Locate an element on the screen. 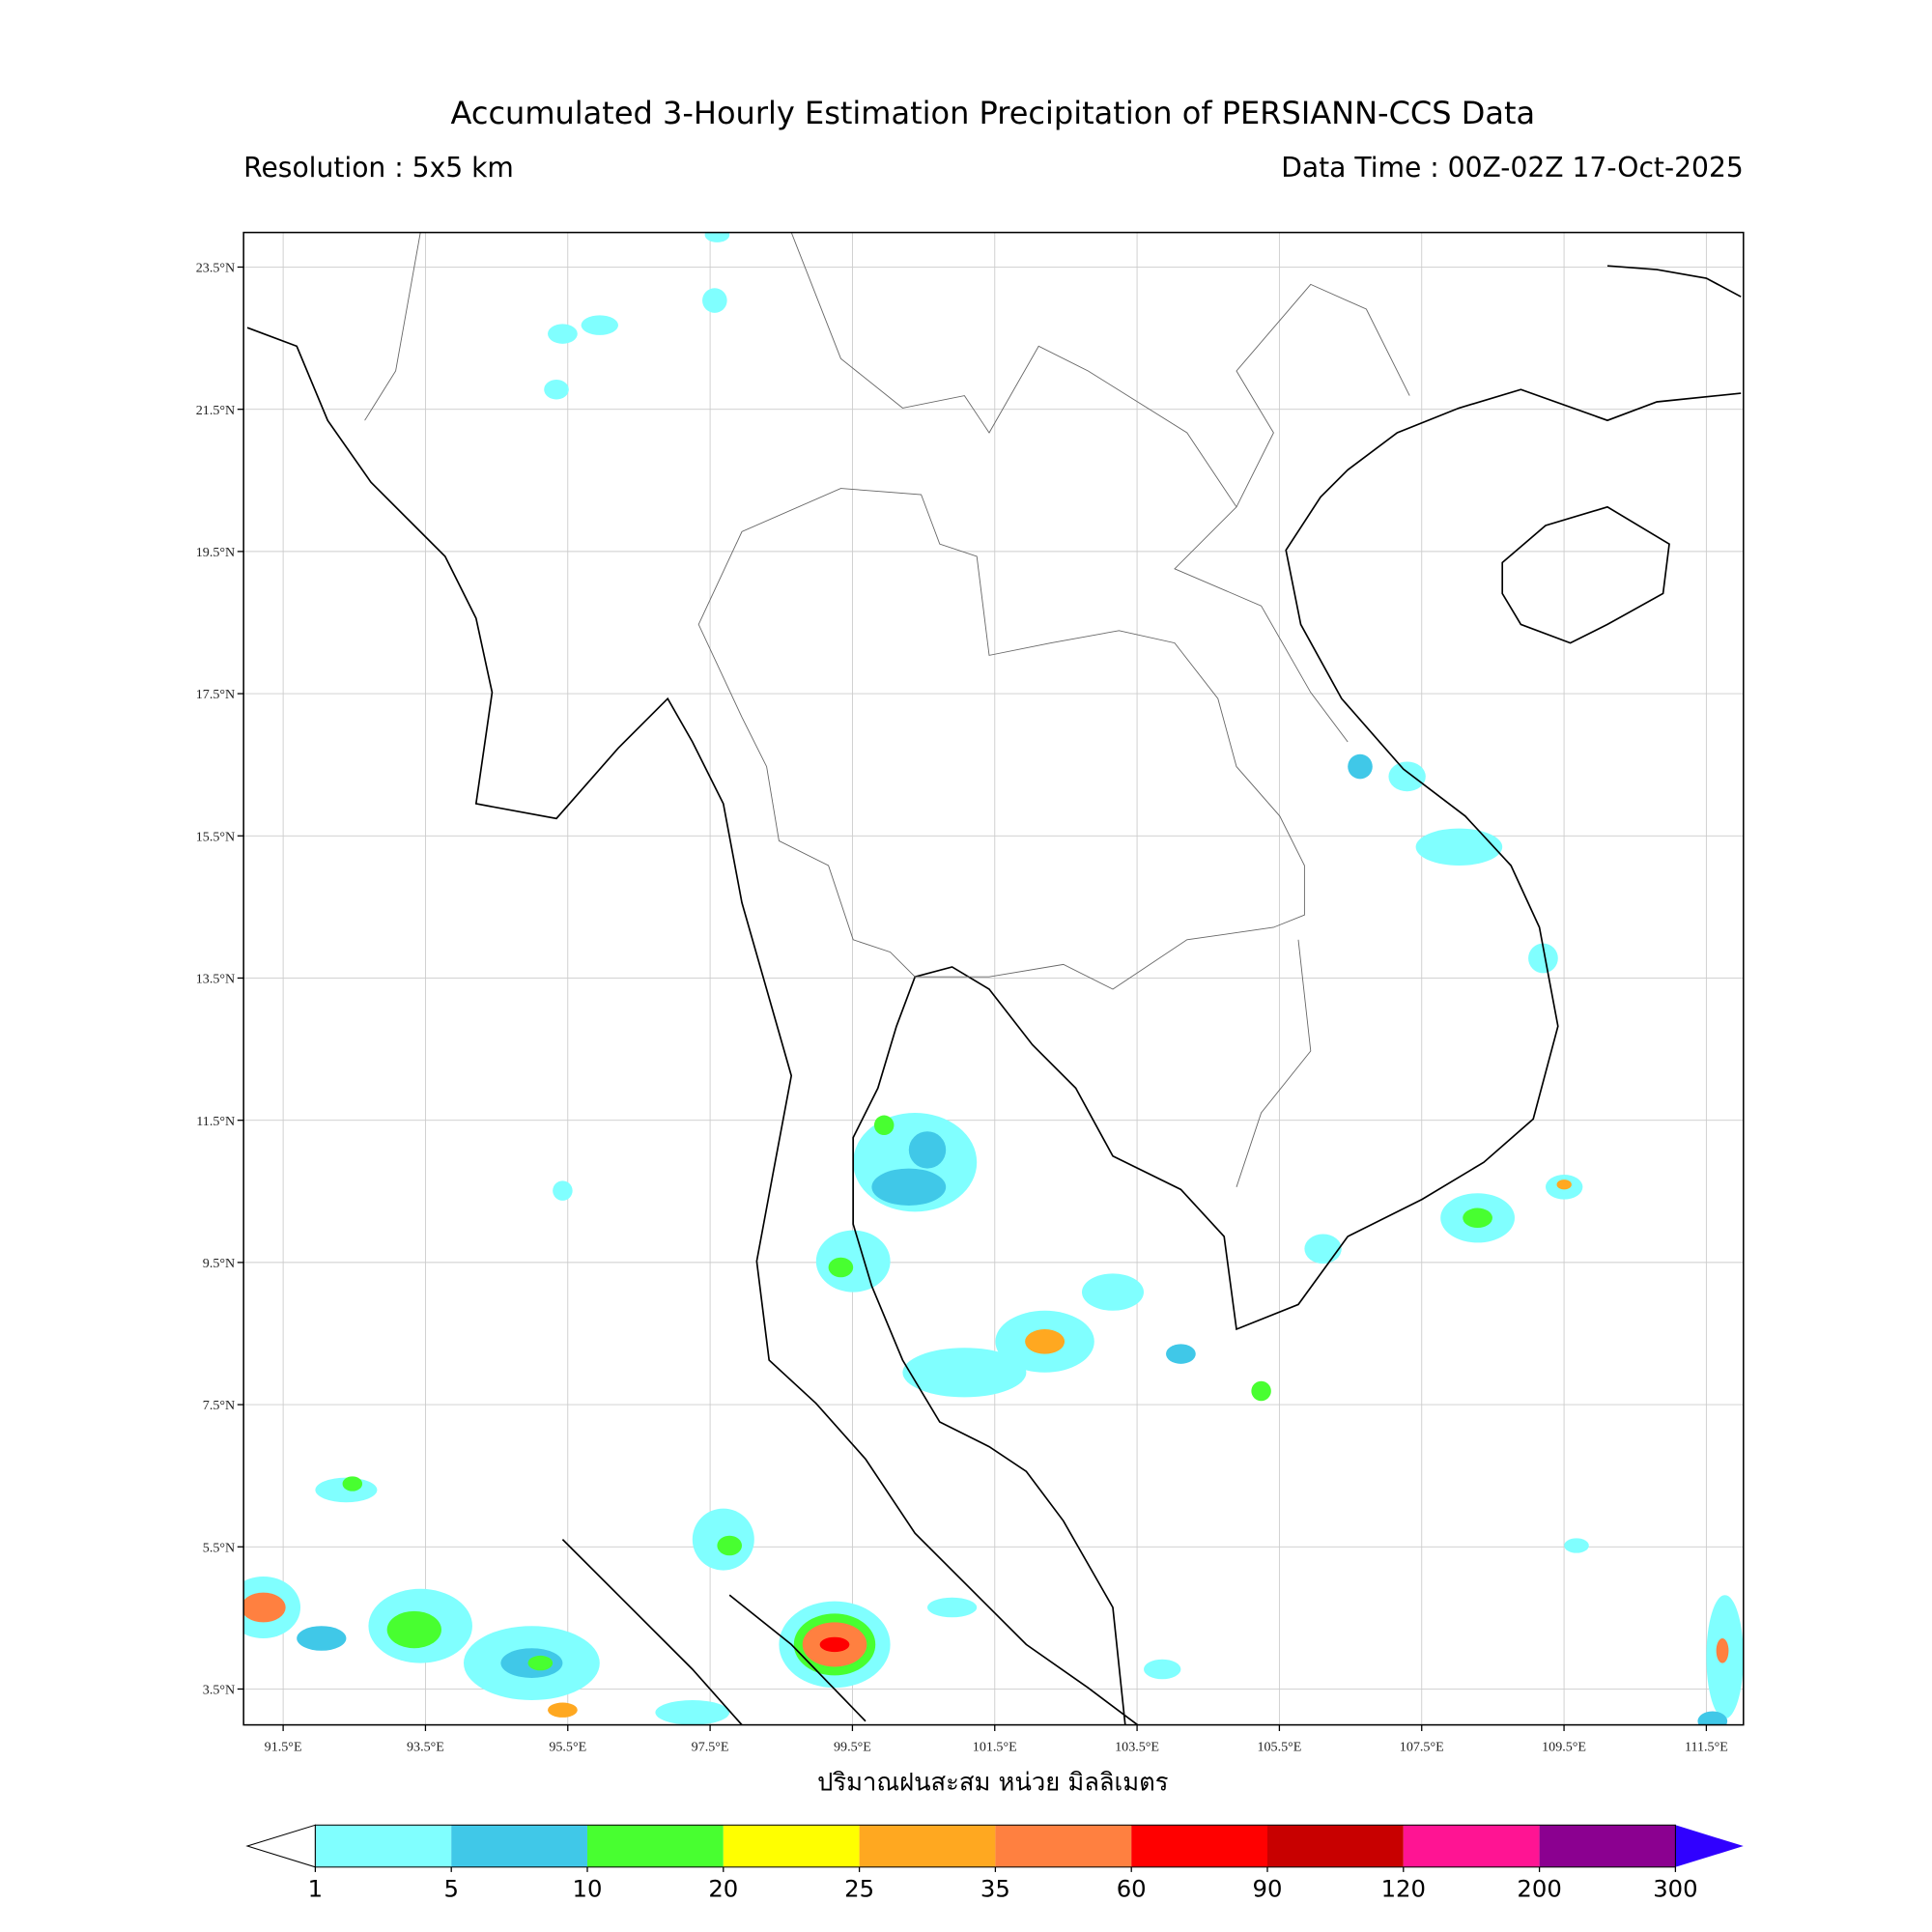 This screenshot has width=1932, height=1932. x-tick-label: 97.5°E is located at coordinates (710, 1746).